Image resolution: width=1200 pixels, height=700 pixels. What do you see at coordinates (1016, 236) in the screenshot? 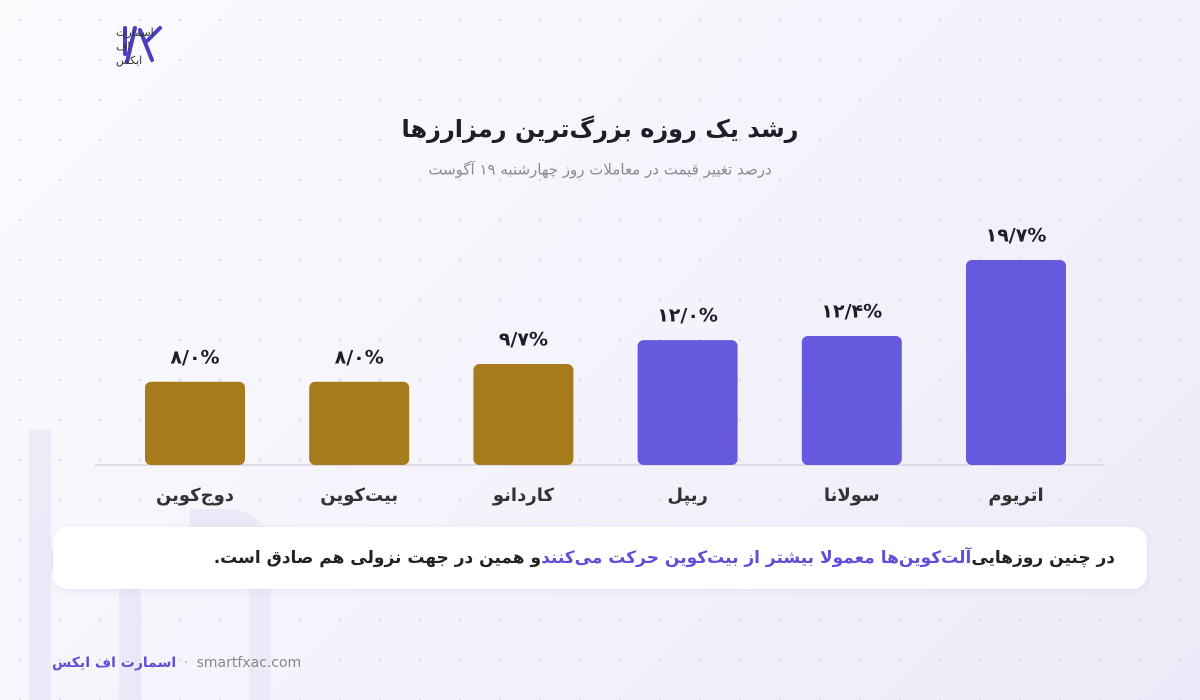
I see `value-label: ۱۹/۷%` at bounding box center [1016, 236].